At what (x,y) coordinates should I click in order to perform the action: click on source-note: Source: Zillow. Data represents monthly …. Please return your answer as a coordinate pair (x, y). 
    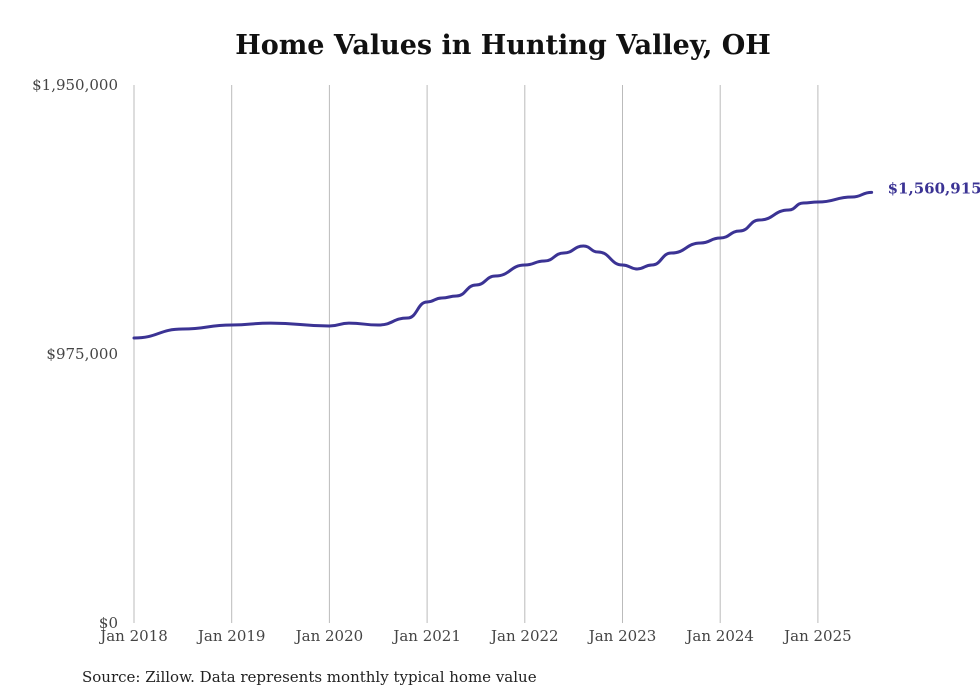
    Looking at the image, I should click on (309, 677).